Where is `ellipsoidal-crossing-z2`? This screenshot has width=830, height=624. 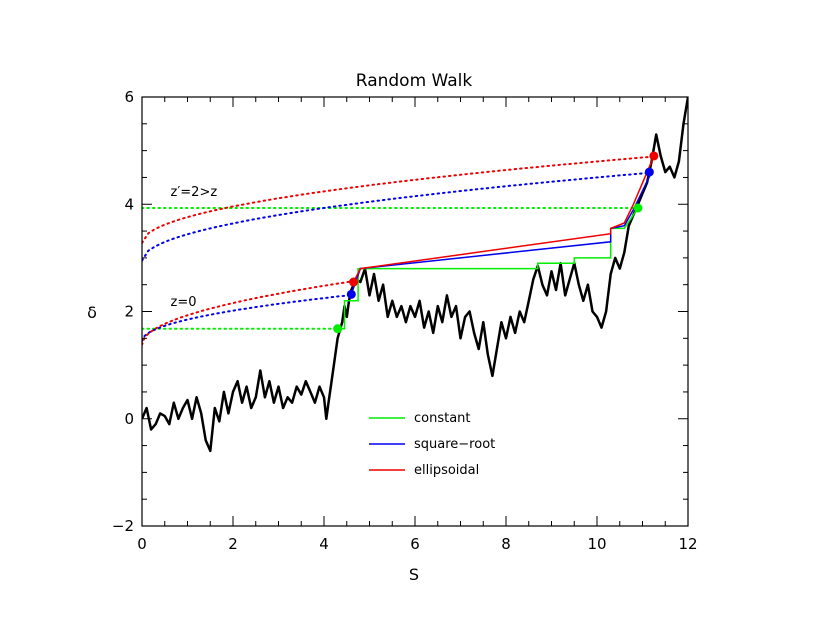
ellipsoidal-crossing-z2 is located at coordinates (654, 156).